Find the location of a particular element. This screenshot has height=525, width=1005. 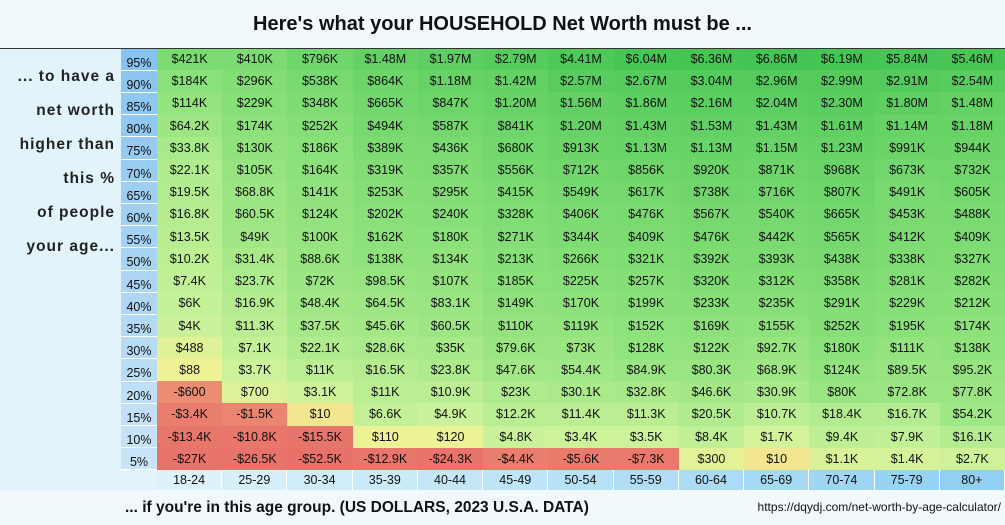

heatmap-cell: $89.5K is located at coordinates (907, 370).